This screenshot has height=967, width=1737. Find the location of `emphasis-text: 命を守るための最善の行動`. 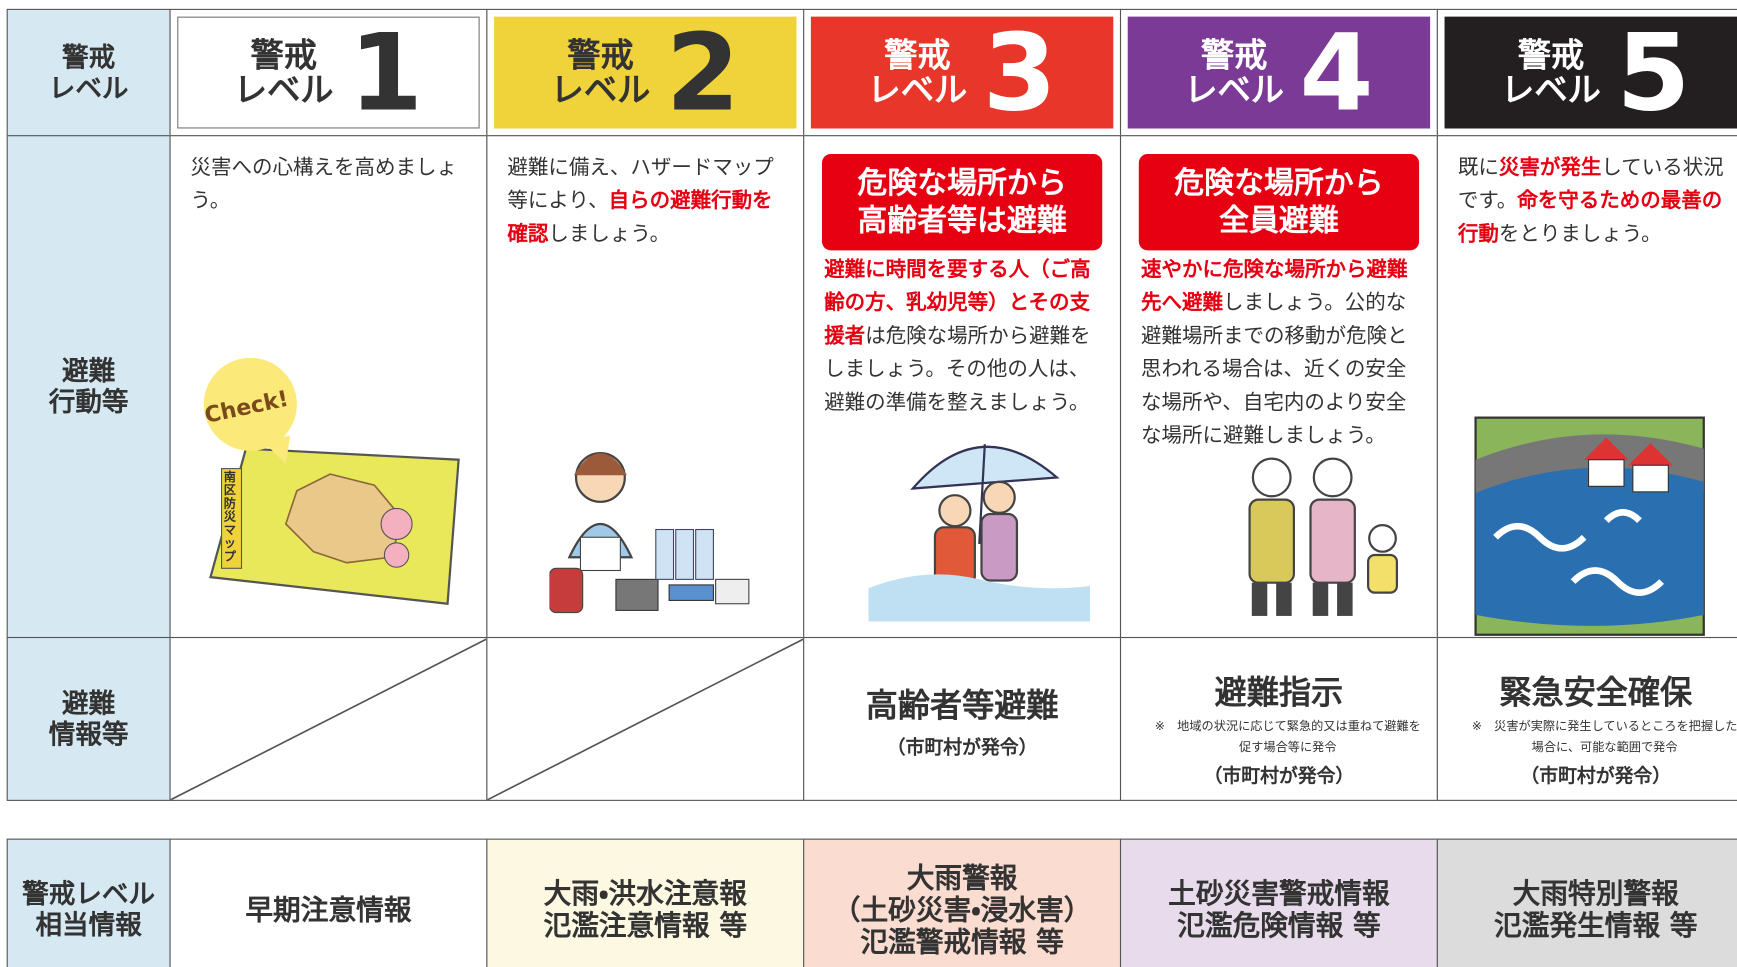

emphasis-text: 命を守るための最善の行動 is located at coordinates (1590, 217).